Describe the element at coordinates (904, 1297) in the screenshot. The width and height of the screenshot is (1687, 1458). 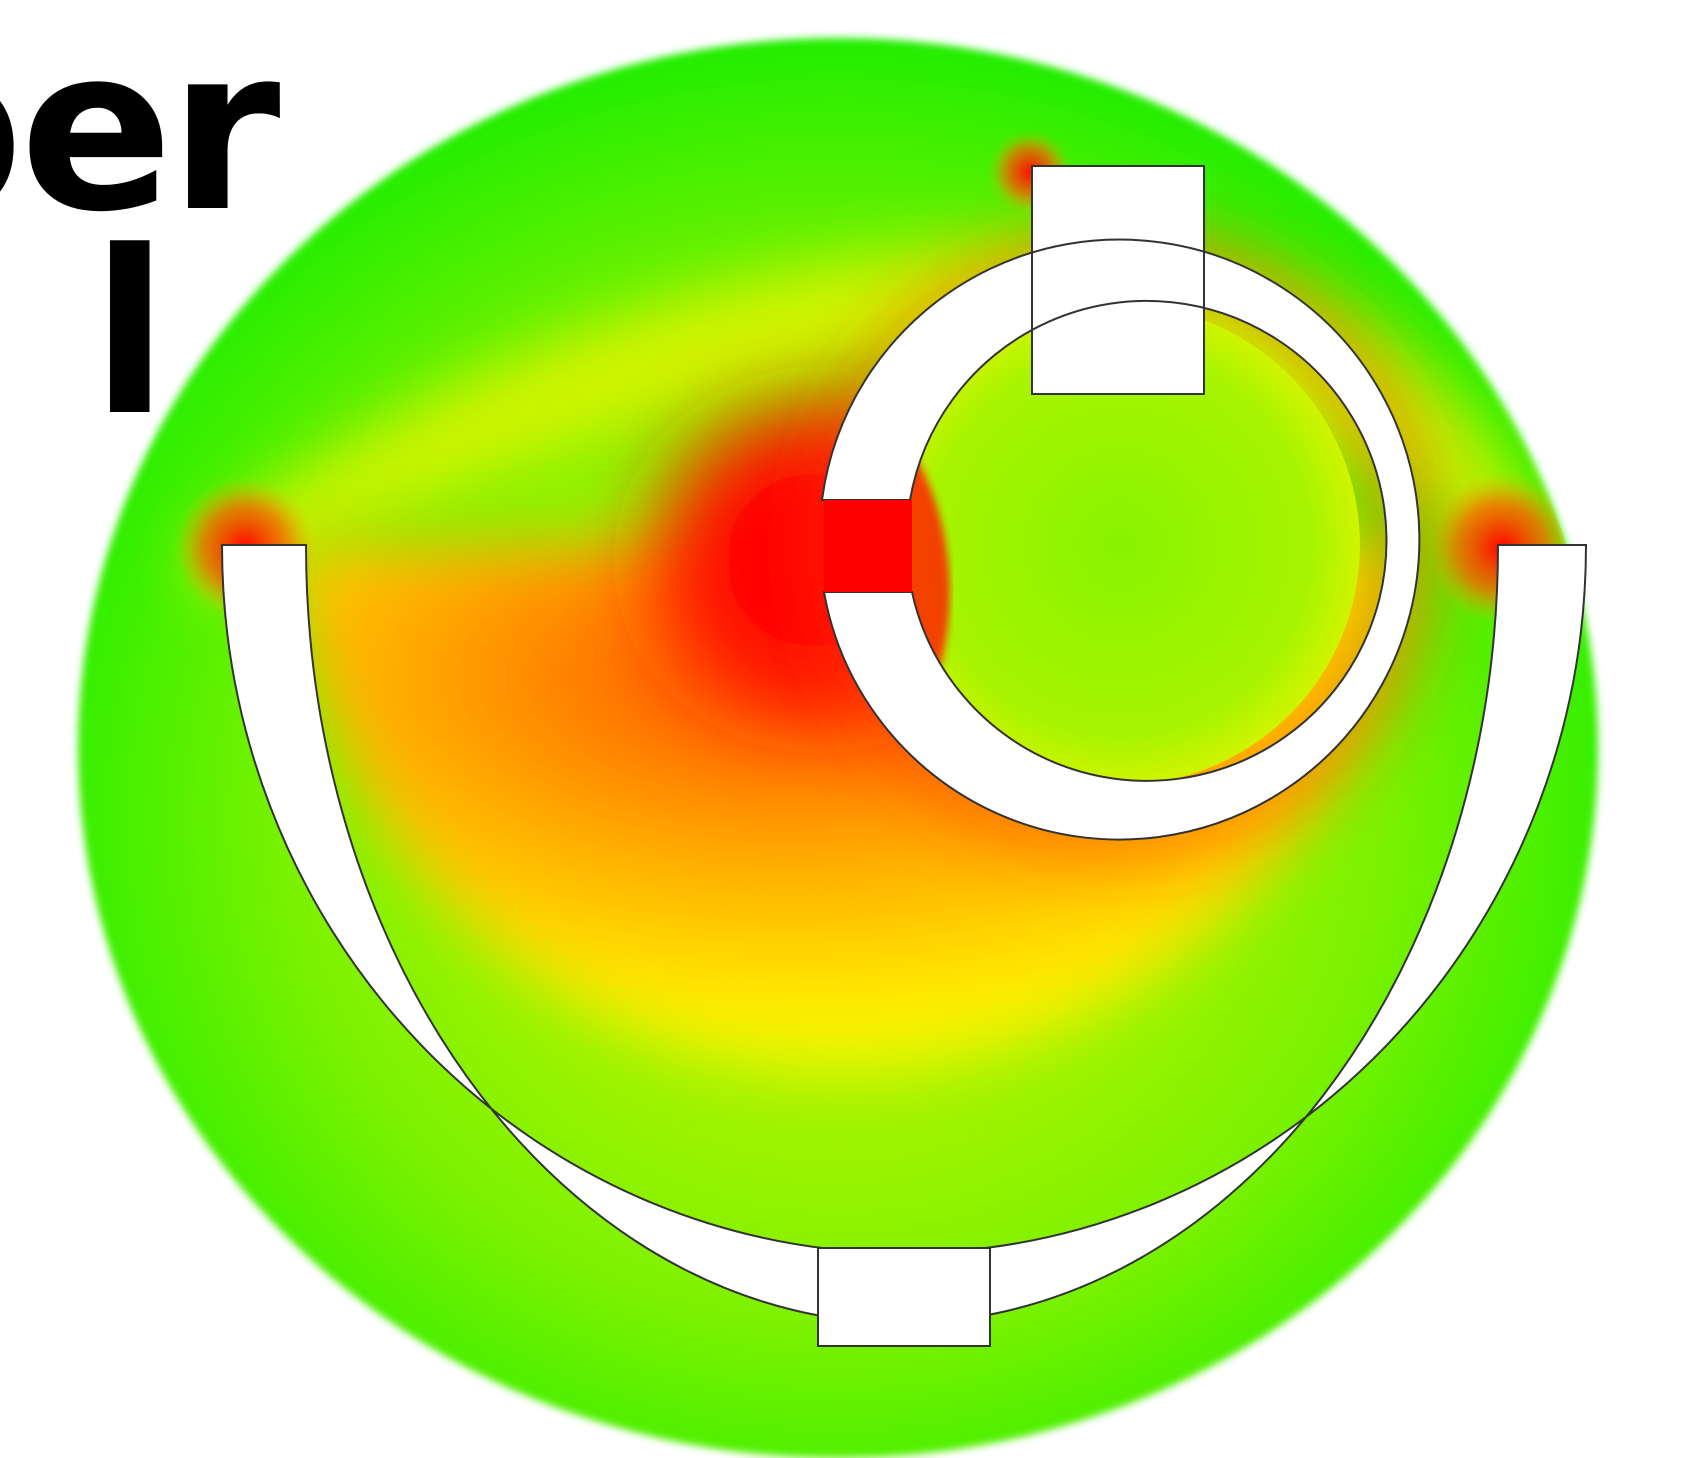
I see `bottom-tab-conductor` at that location.